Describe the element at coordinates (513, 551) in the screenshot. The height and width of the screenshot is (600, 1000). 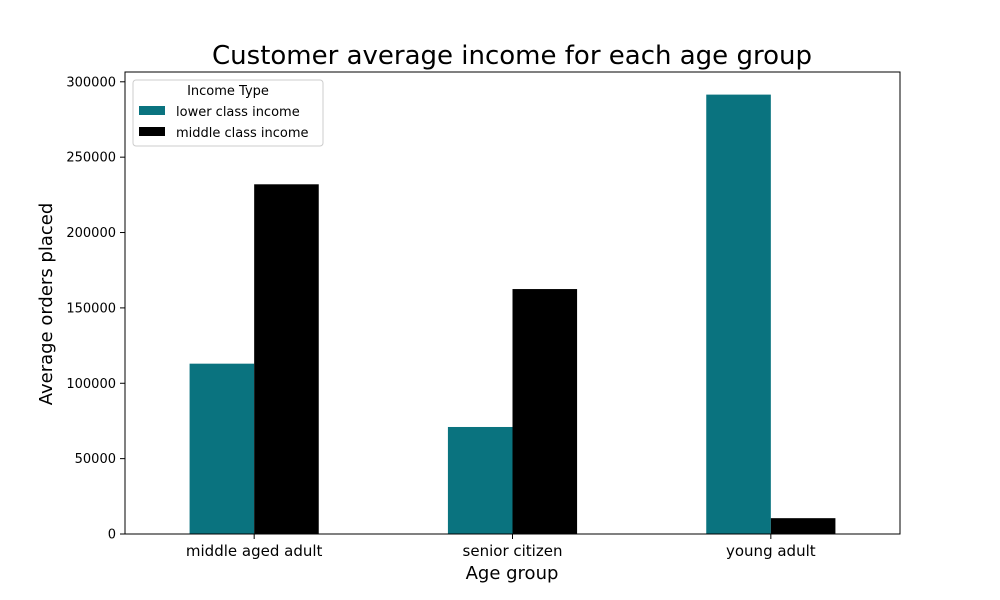
I see `x-tick-label: senior citizen` at that location.